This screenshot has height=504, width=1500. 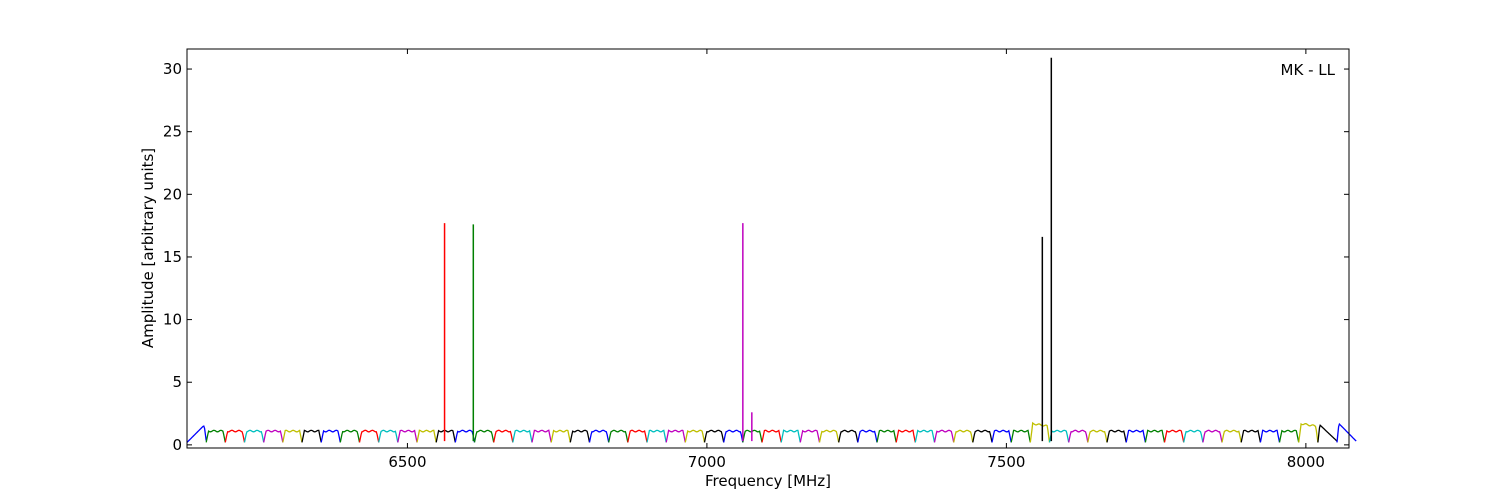 What do you see at coordinates (172, 194) in the screenshot?
I see `y-tick-label: 20` at bounding box center [172, 194].